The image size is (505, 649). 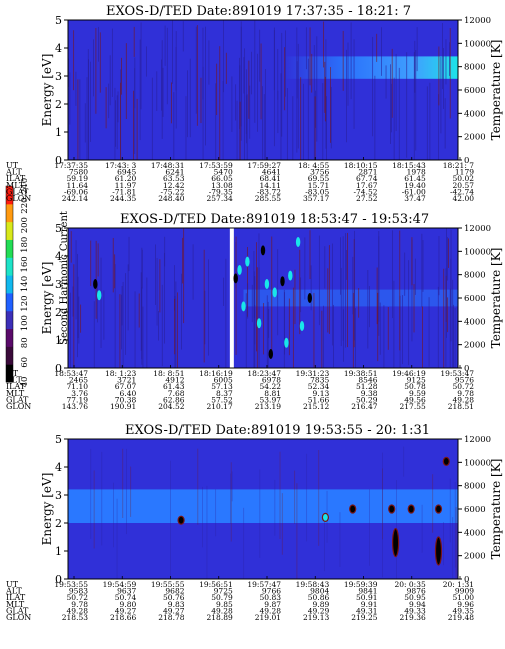 I want to click on y2-tick-label: 8000, so click(x=475, y=487).